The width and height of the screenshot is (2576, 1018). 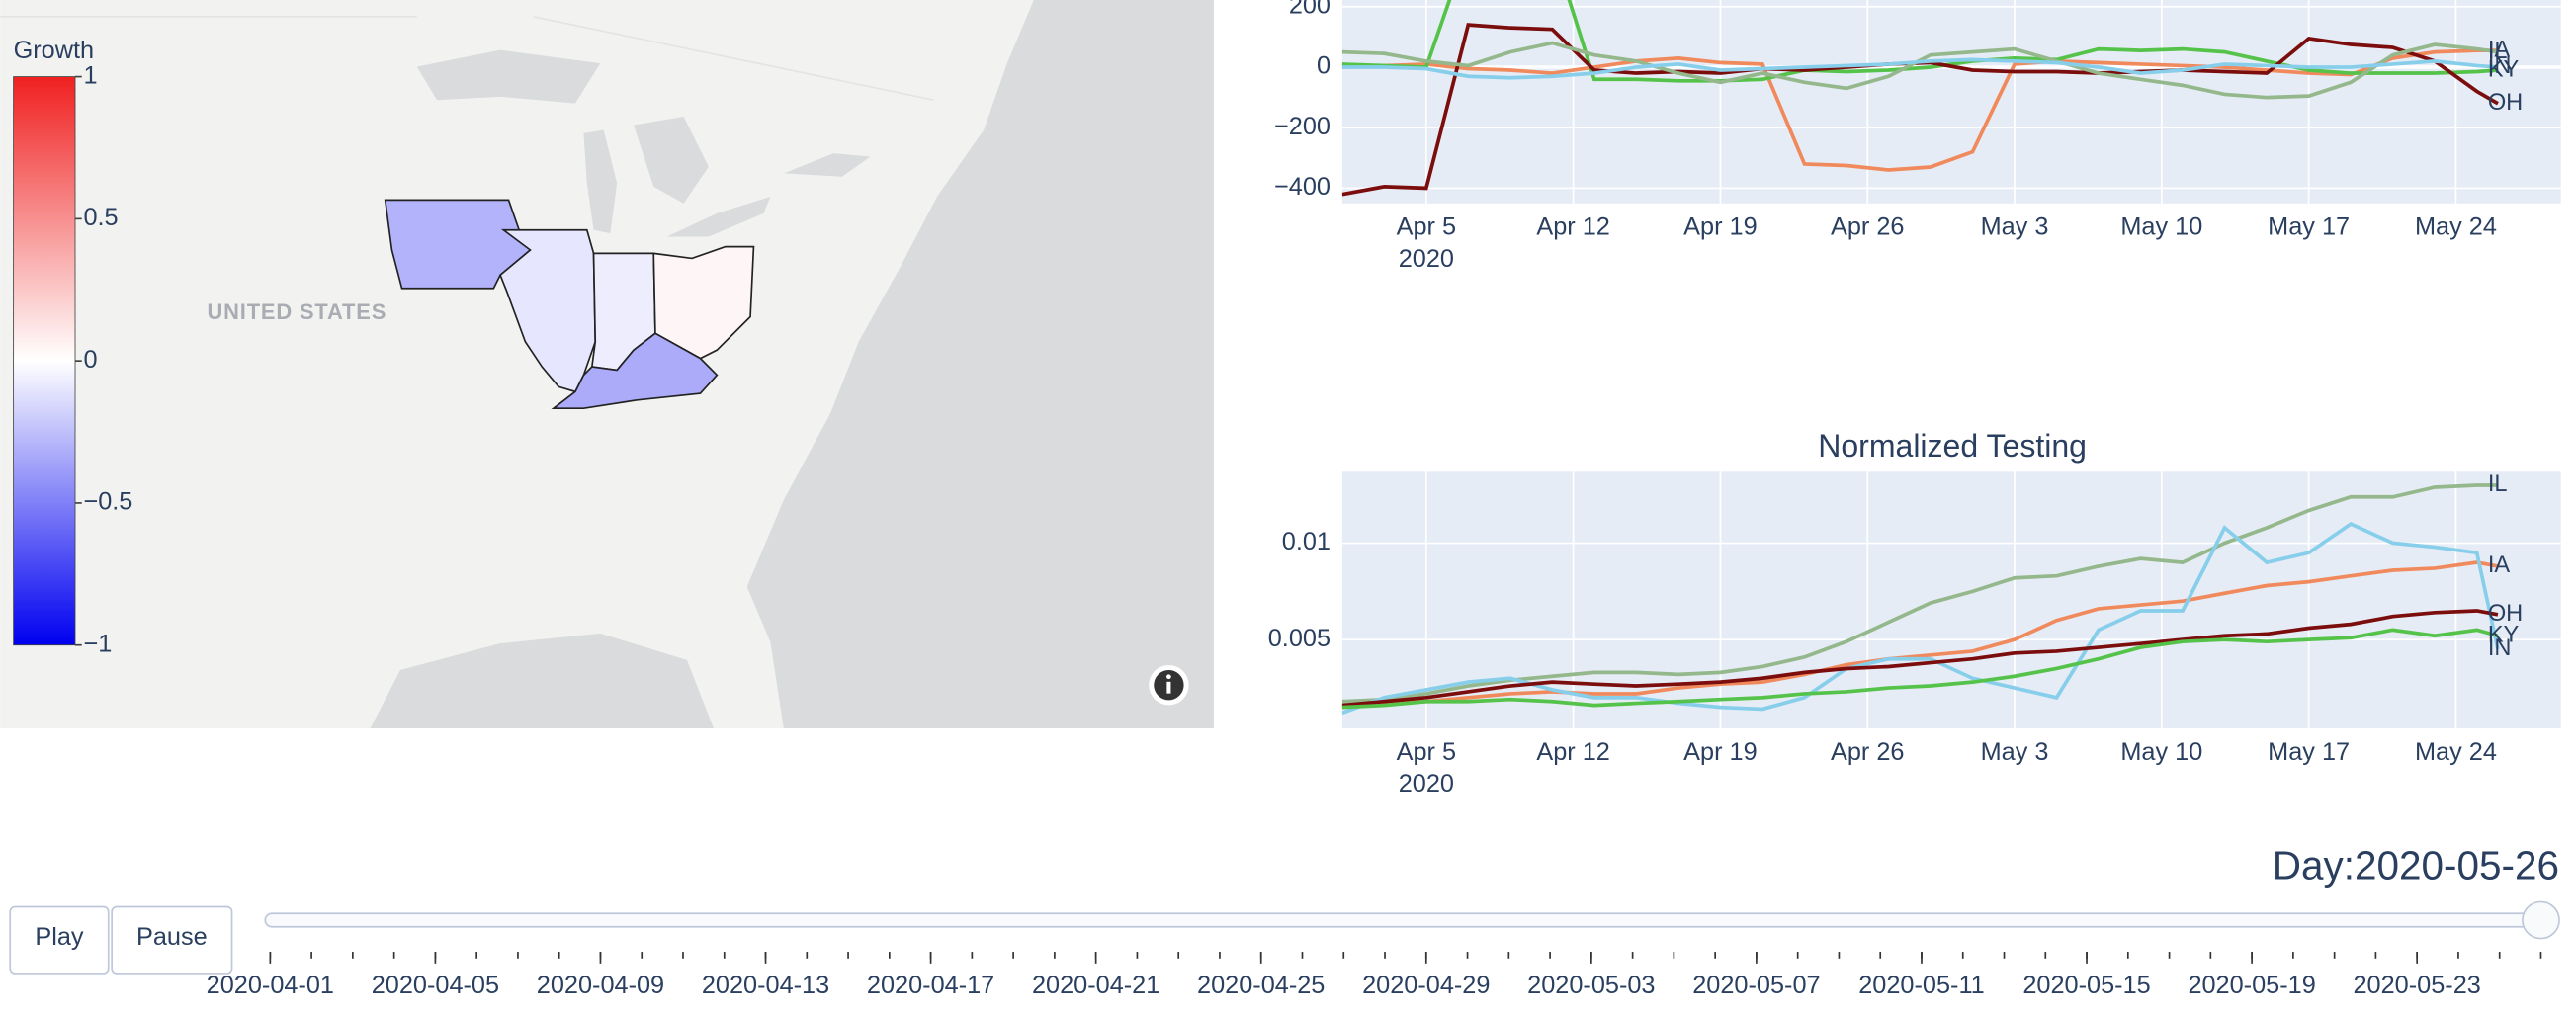 I want to click on colorbar-tick-label: 0, so click(x=90, y=360).